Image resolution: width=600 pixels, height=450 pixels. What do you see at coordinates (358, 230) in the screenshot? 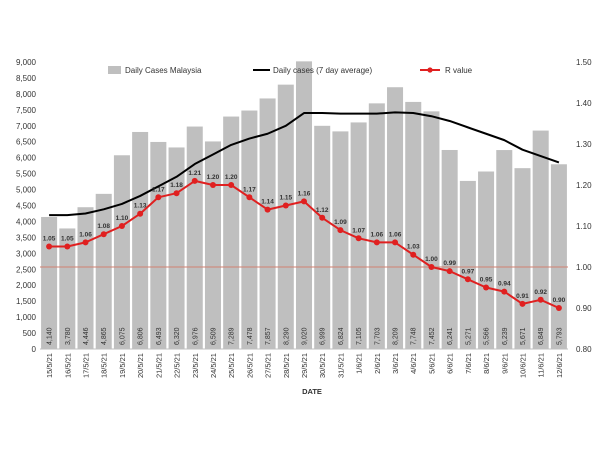
I see `r-value-label: 1.07` at bounding box center [358, 230].